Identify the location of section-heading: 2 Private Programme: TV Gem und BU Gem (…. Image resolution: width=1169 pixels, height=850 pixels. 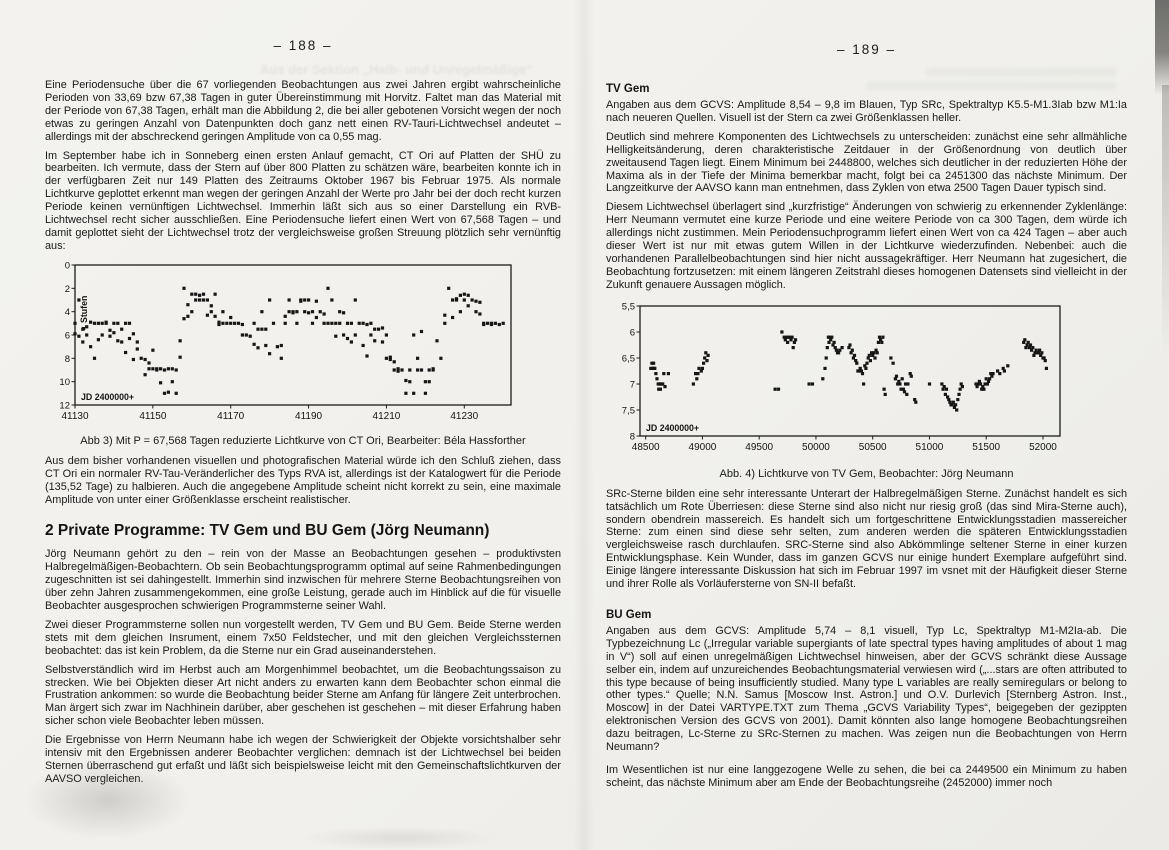
(267, 531).